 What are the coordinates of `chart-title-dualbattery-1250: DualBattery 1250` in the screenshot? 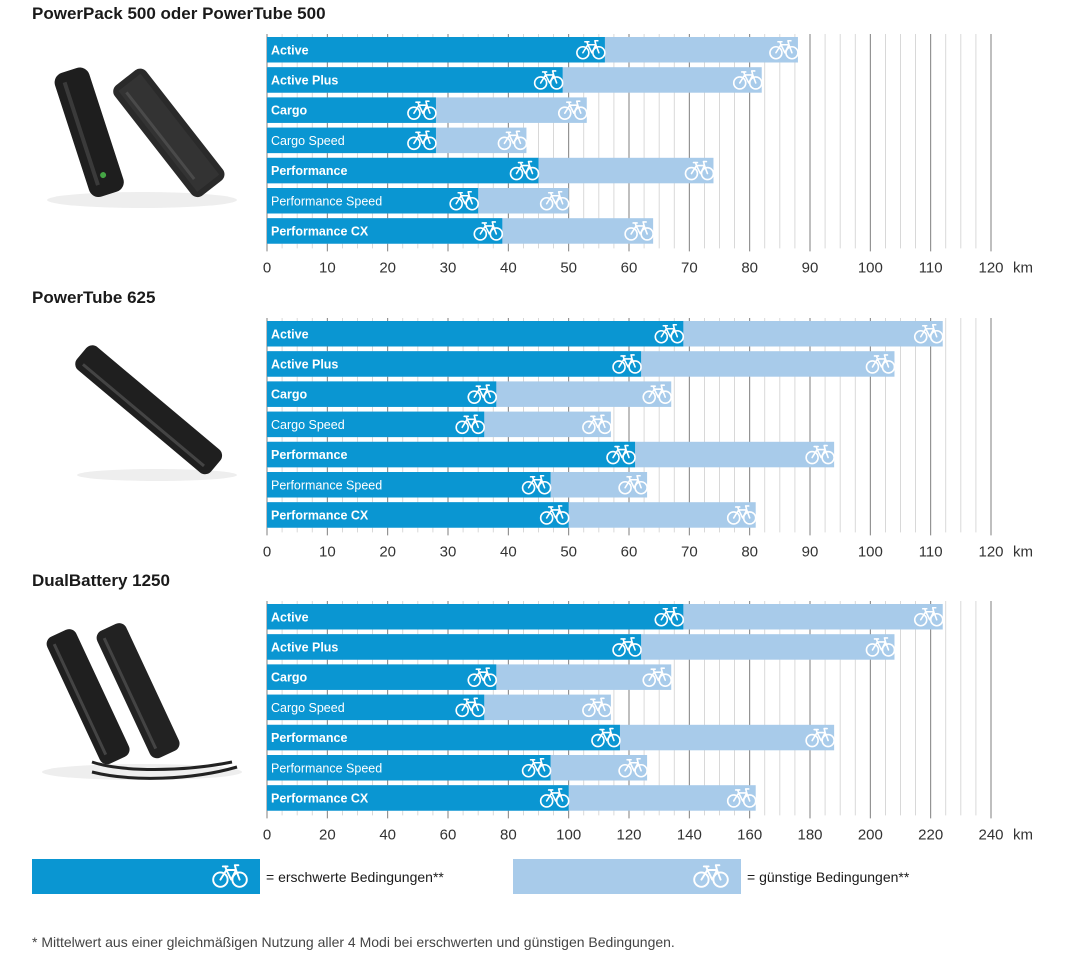 It's located at (101, 580).